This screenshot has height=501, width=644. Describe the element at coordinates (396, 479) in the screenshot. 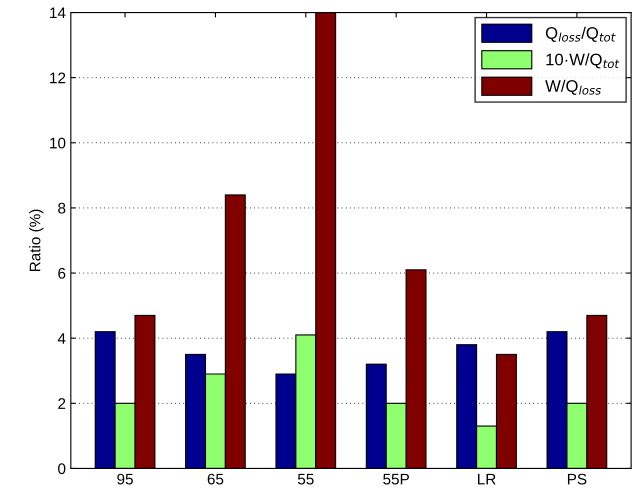

I see `x-tick-label: 55P` at that location.